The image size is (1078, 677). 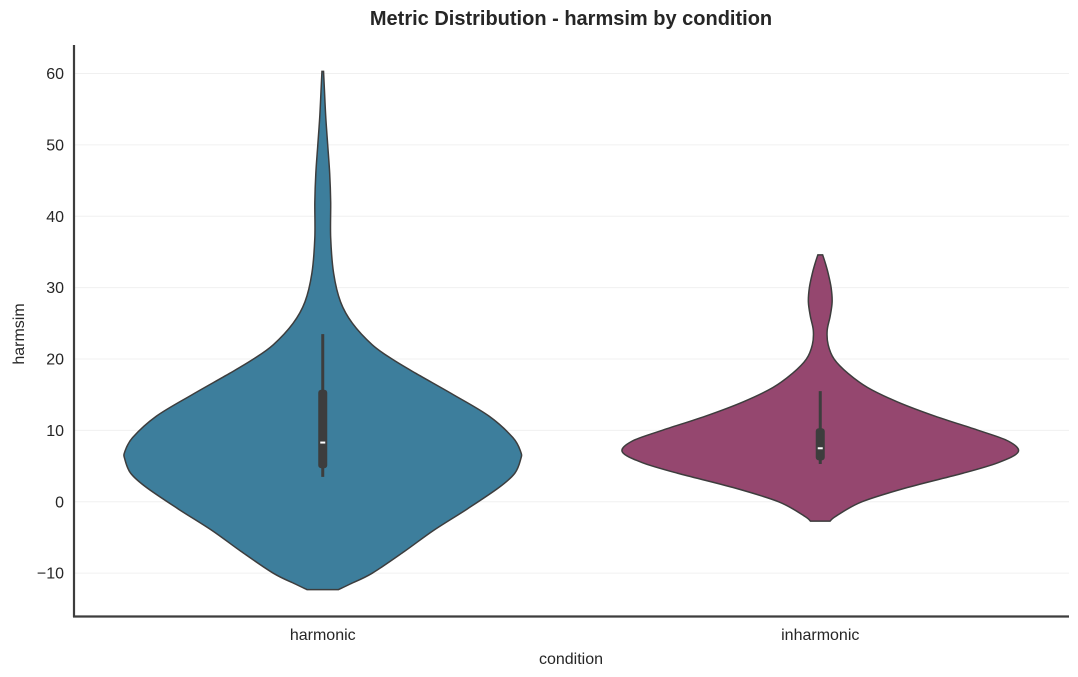 I want to click on y-tick-label: −10, so click(x=50, y=574).